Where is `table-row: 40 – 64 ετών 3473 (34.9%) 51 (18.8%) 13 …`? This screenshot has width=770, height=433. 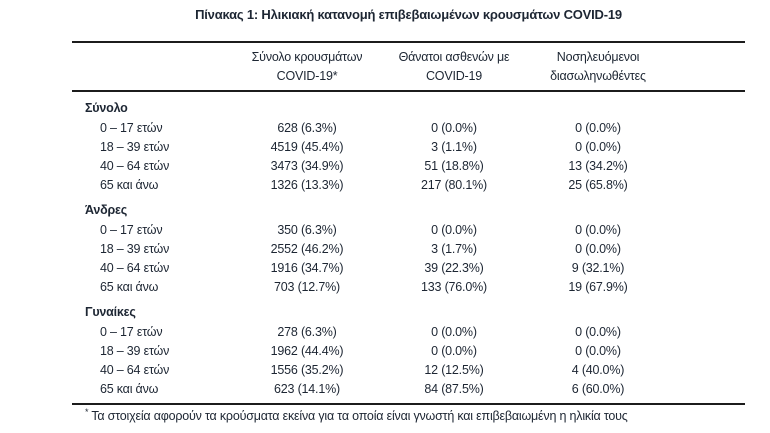
table-row: 40 – 64 ετών 3473 (34.9%) 51 (18.8%) 13 … is located at coordinates (408, 165).